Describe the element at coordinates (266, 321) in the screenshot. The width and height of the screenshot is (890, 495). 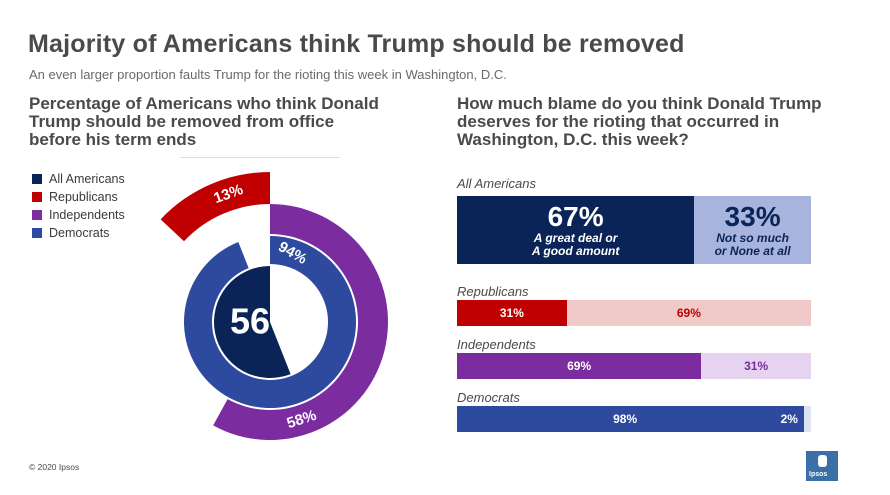
I see `data-label-all-americans: 56%` at that location.